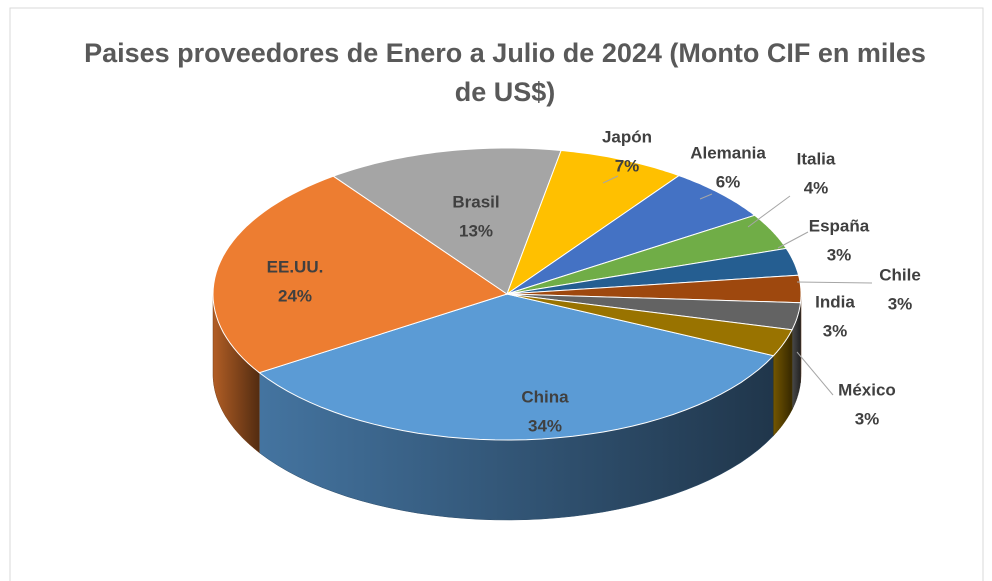 This screenshot has height=581, width=992. What do you see at coordinates (839, 225) in the screenshot?
I see `category-label: España` at bounding box center [839, 225].